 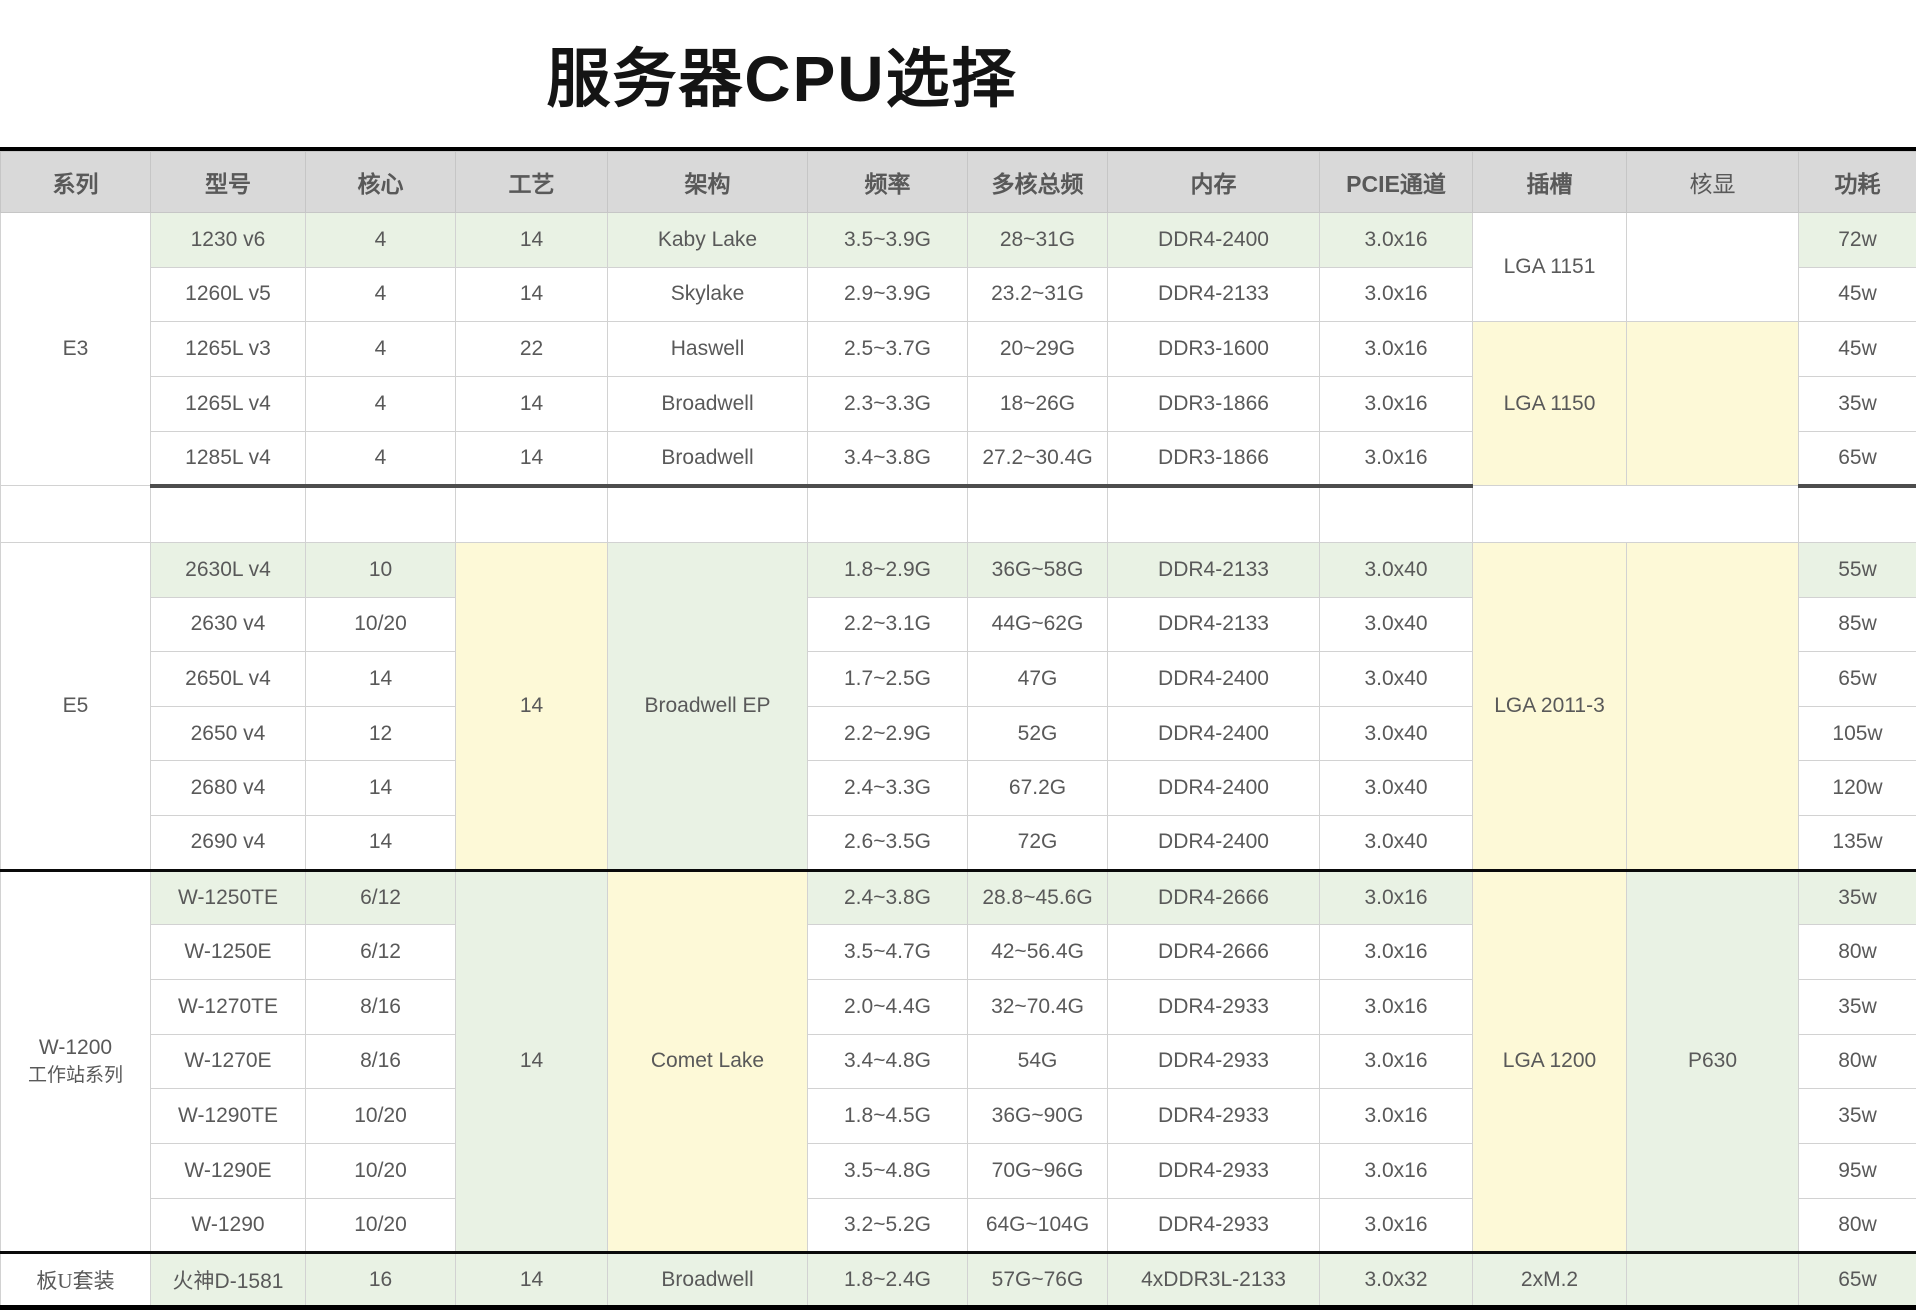 What do you see at coordinates (1037, 182) in the screenshot?
I see `header-multifreq: 多核总频` at bounding box center [1037, 182].